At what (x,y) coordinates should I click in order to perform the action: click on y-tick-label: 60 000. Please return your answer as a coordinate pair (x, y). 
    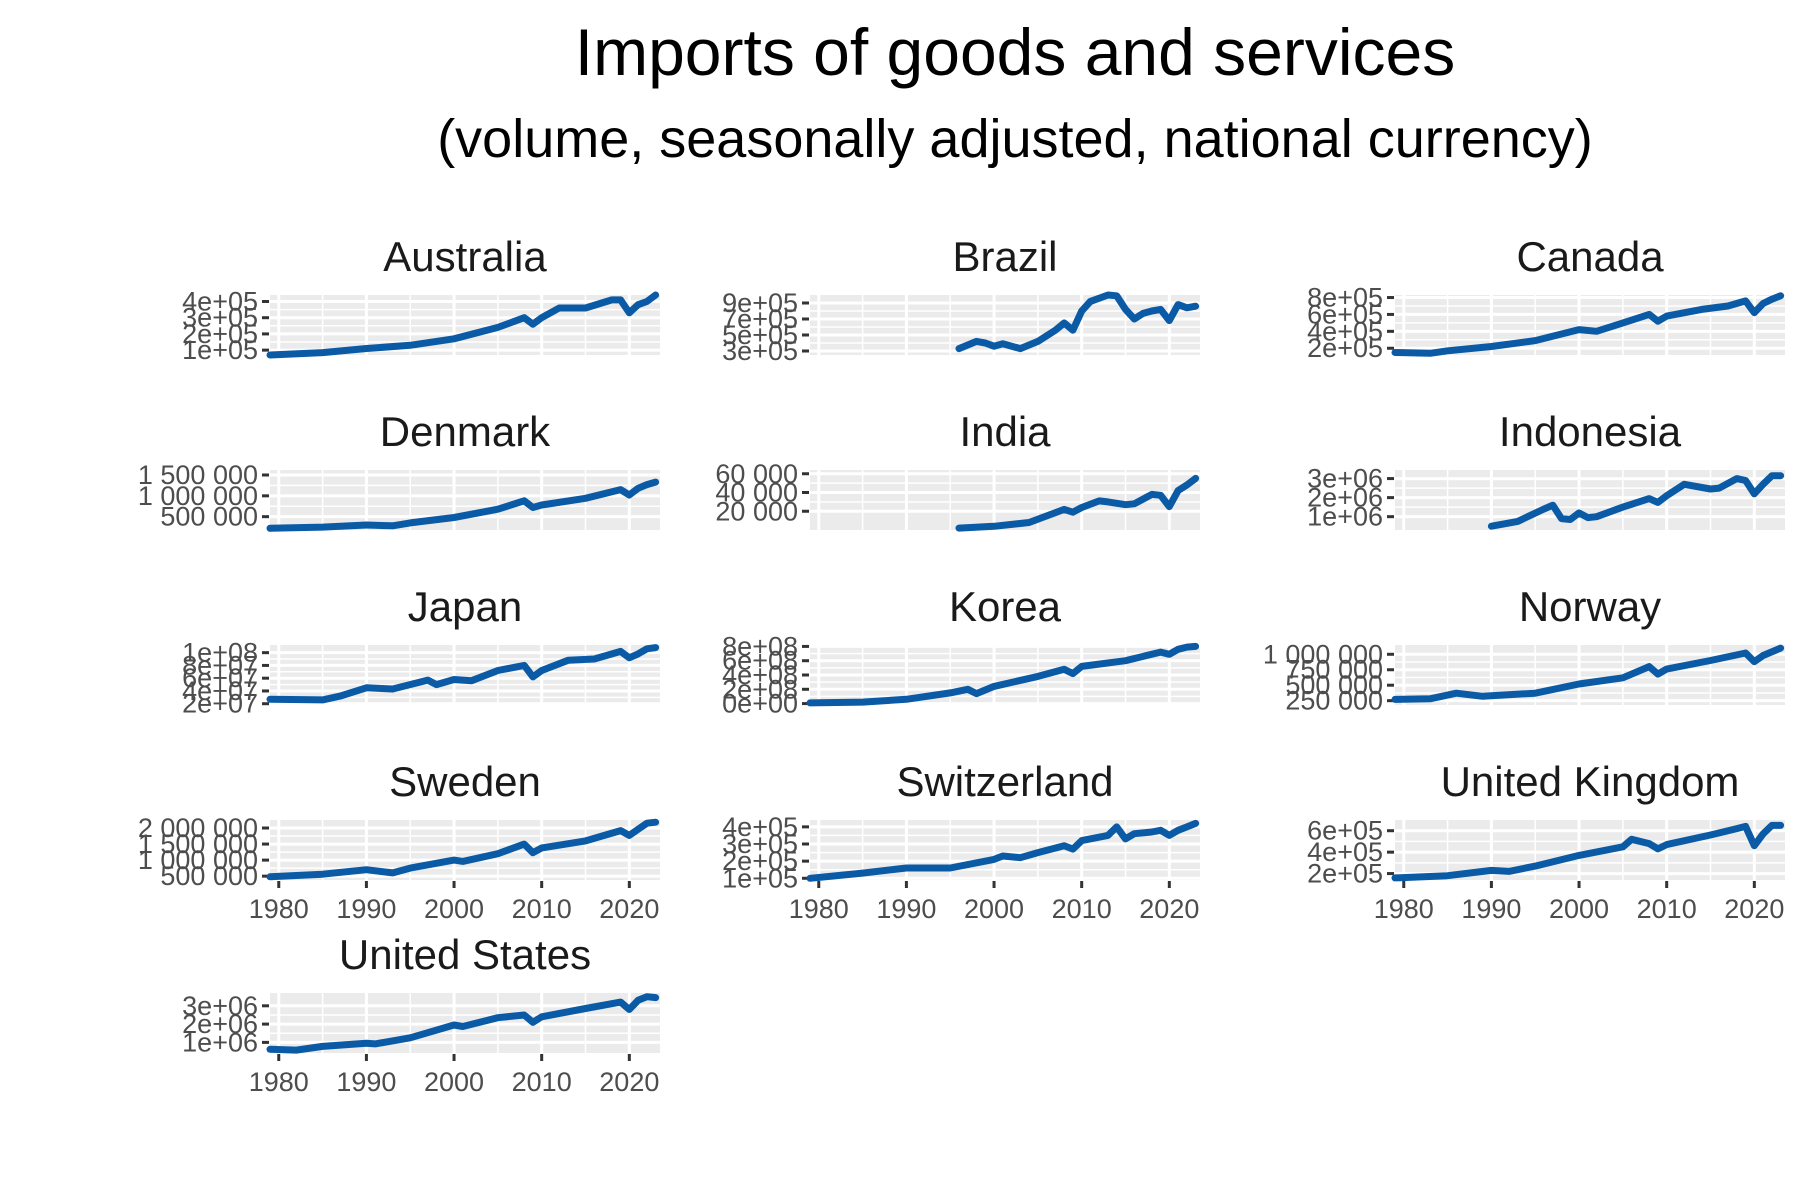
    Looking at the image, I should click on (756, 474).